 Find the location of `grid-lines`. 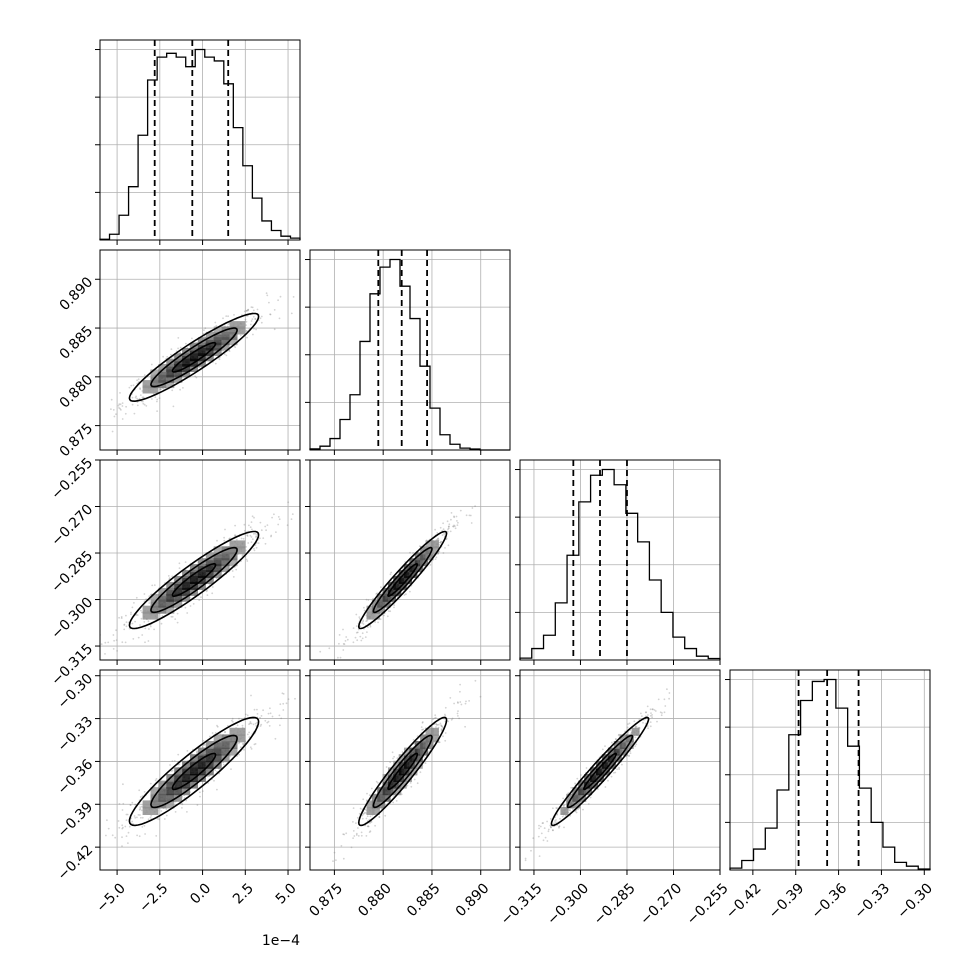

grid-lines is located at coordinates (620, 770).